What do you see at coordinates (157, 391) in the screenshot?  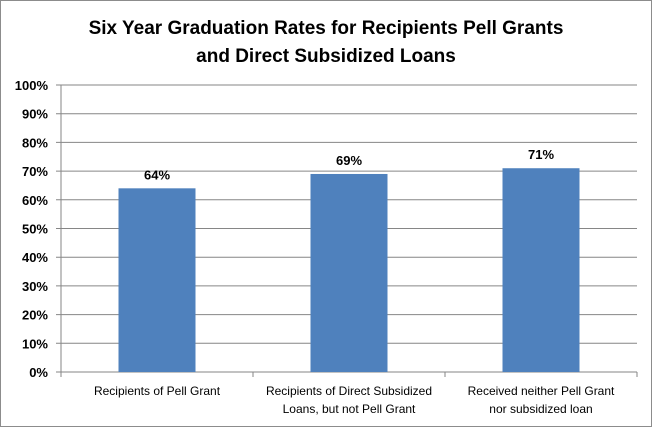 I see `x-category-label: Recipients of Pell Grant` at bounding box center [157, 391].